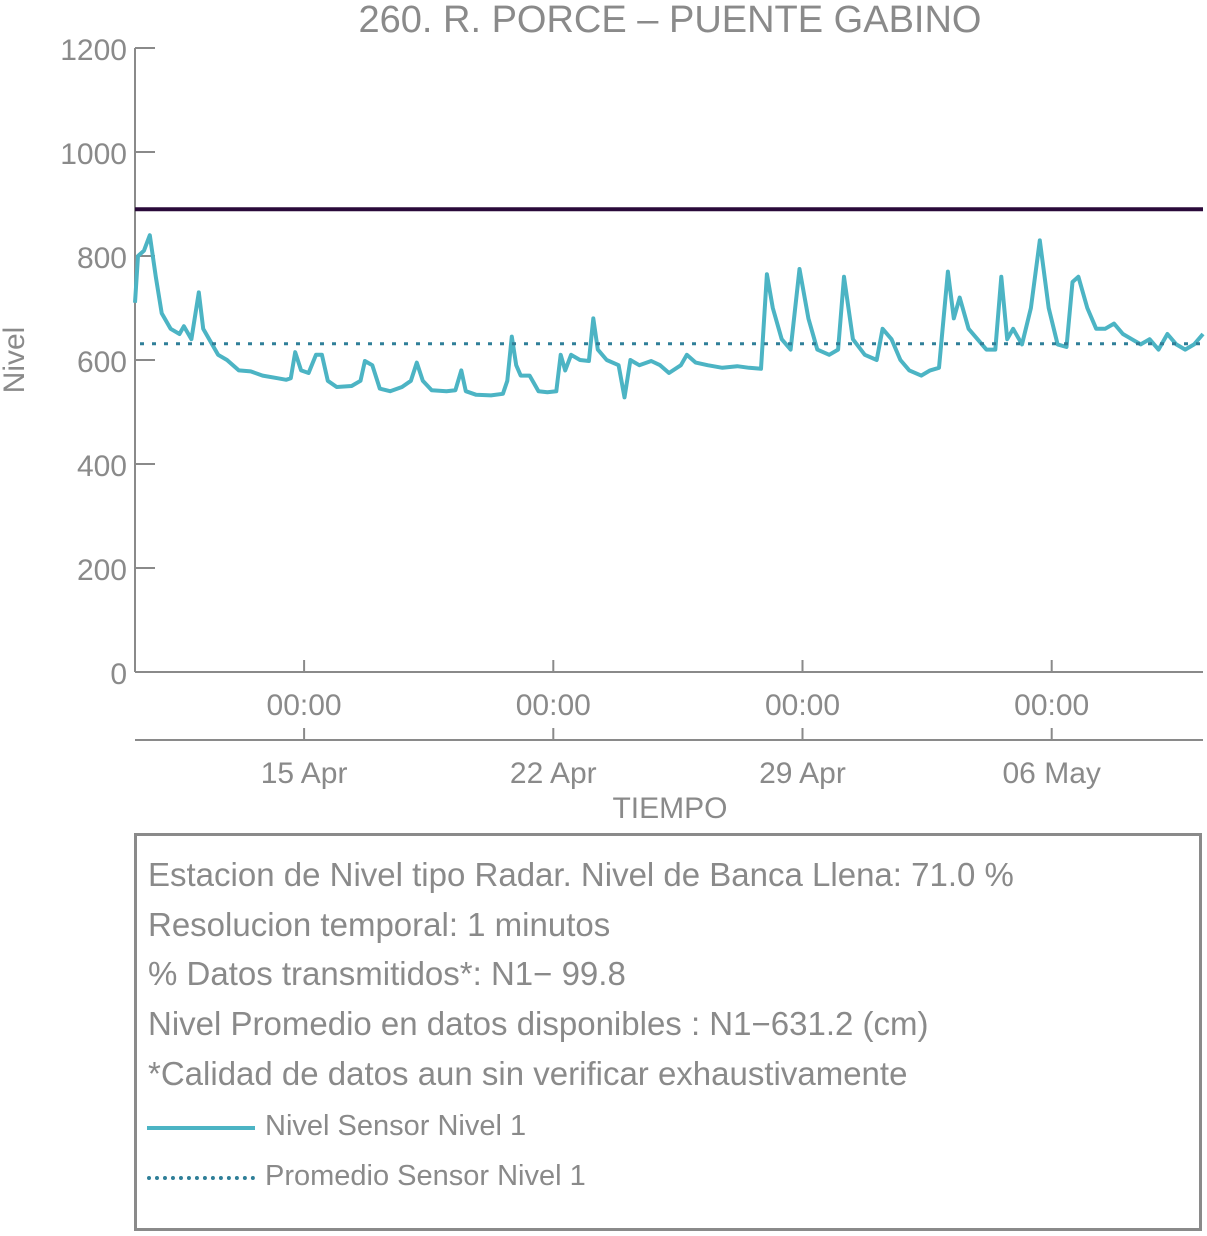 Image resolution: width=1207 pixels, height=1236 pixels. I want to click on y-tick-label: 0, so click(118, 674).